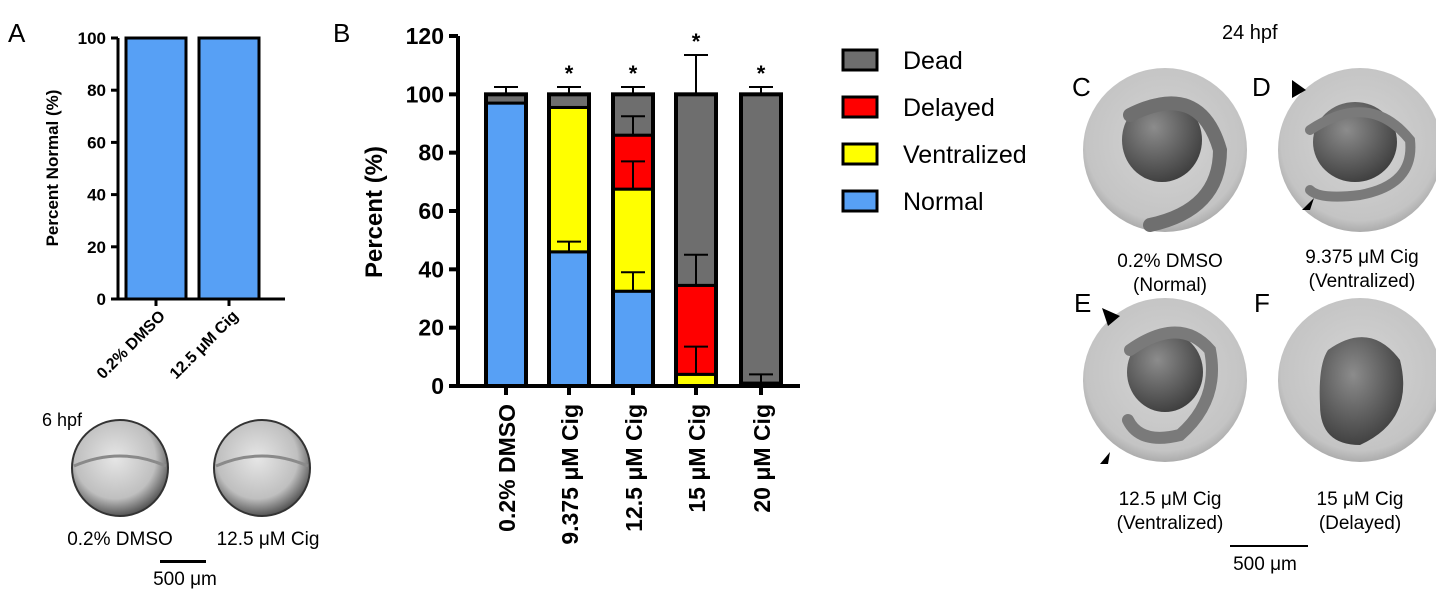  Describe the element at coordinates (431, 153) in the screenshot. I see `y-tick-label-b: 80` at that location.